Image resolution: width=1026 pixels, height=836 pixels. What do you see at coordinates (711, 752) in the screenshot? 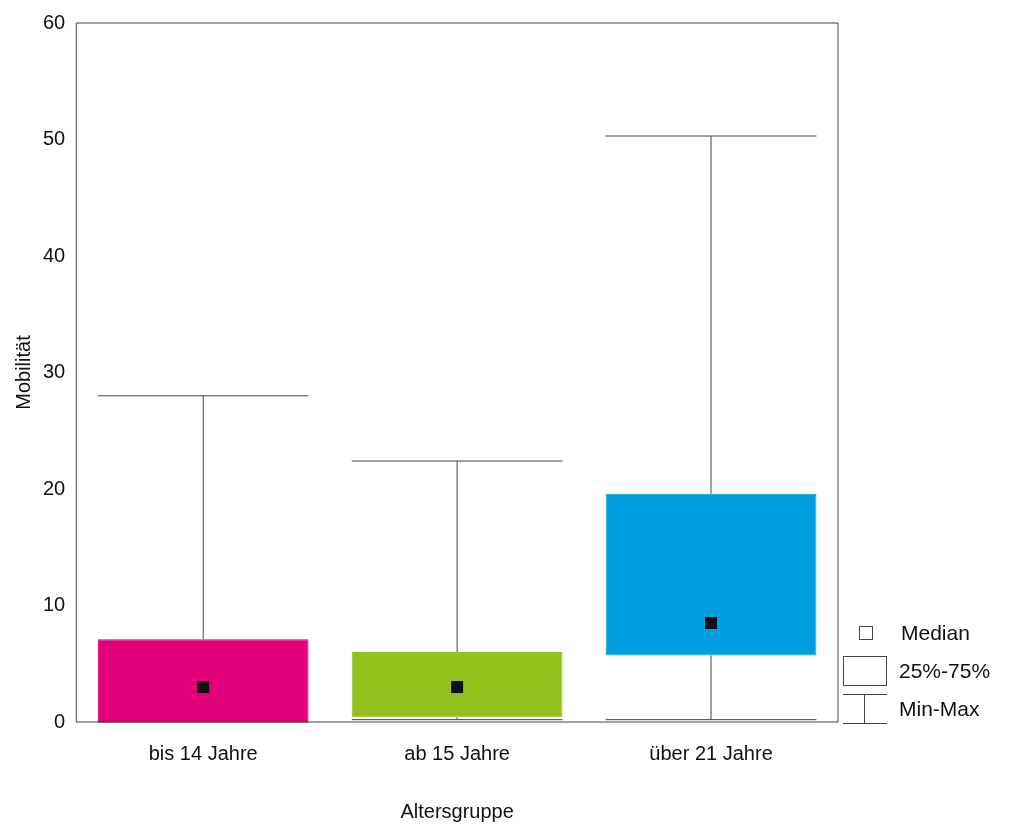
I see `x-tick-label: über 21 Jahre` at bounding box center [711, 752].